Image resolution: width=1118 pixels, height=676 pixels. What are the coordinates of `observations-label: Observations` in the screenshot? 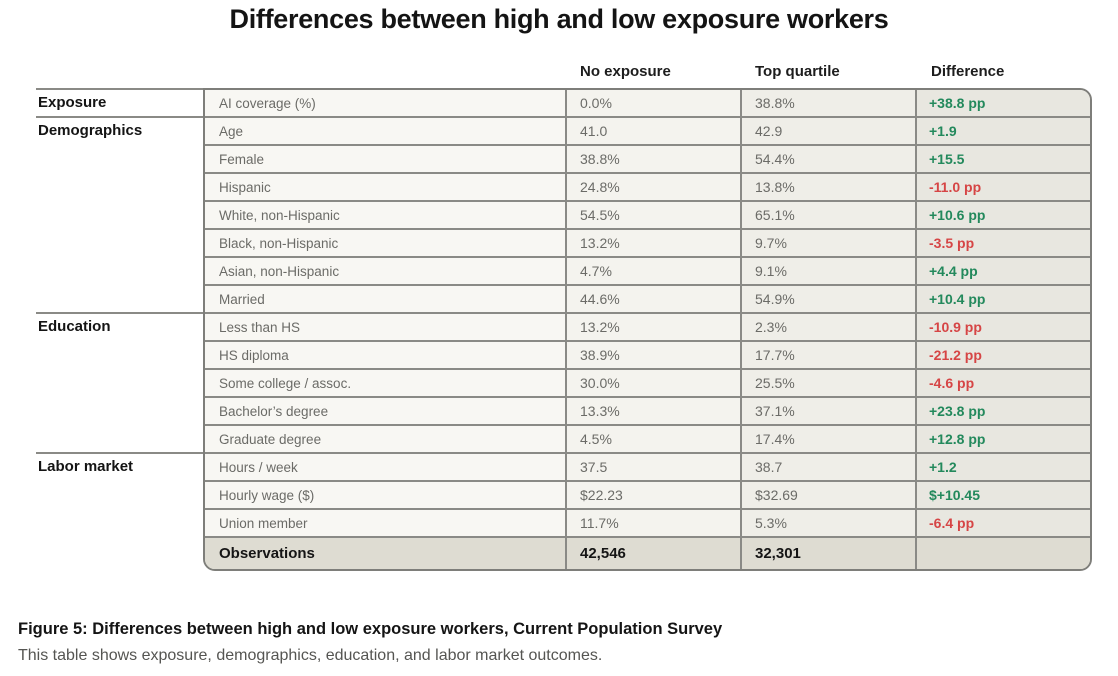 It's located at (386, 553).